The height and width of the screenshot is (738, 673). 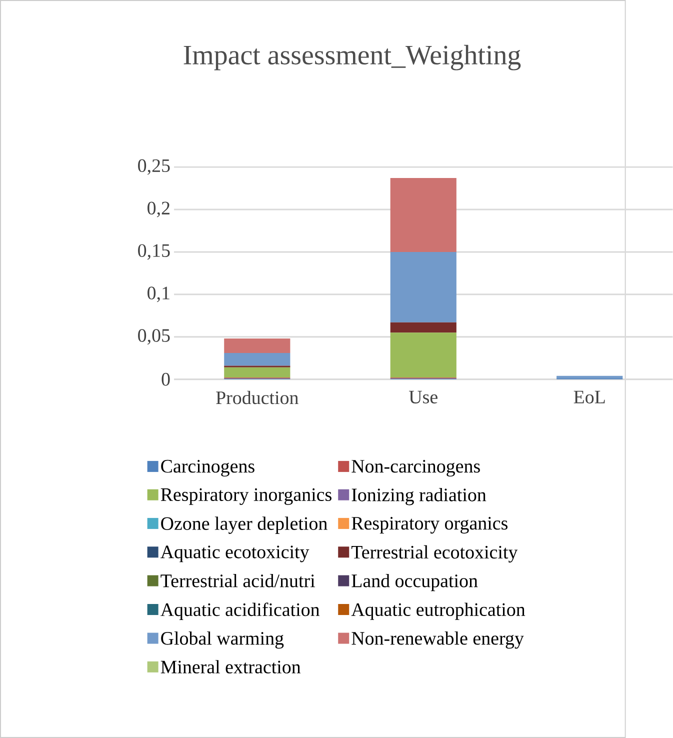 What do you see at coordinates (230, 667) in the screenshot?
I see `legend-label: Mineral extraction` at bounding box center [230, 667].